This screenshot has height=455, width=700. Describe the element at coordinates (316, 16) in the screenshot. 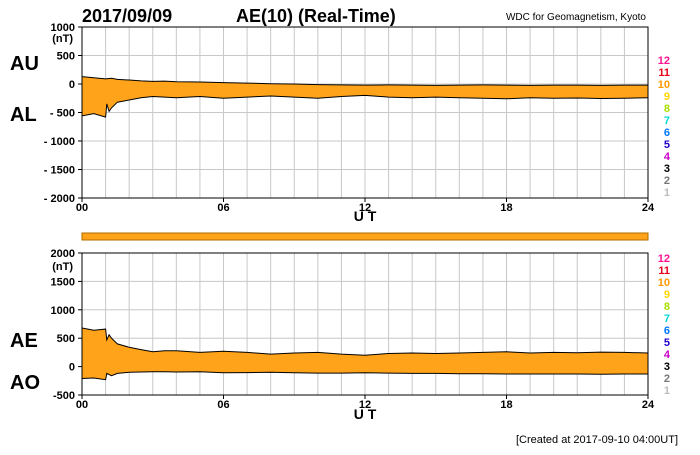

I see `plot-title: AE(10) (Real-Time)` at that location.